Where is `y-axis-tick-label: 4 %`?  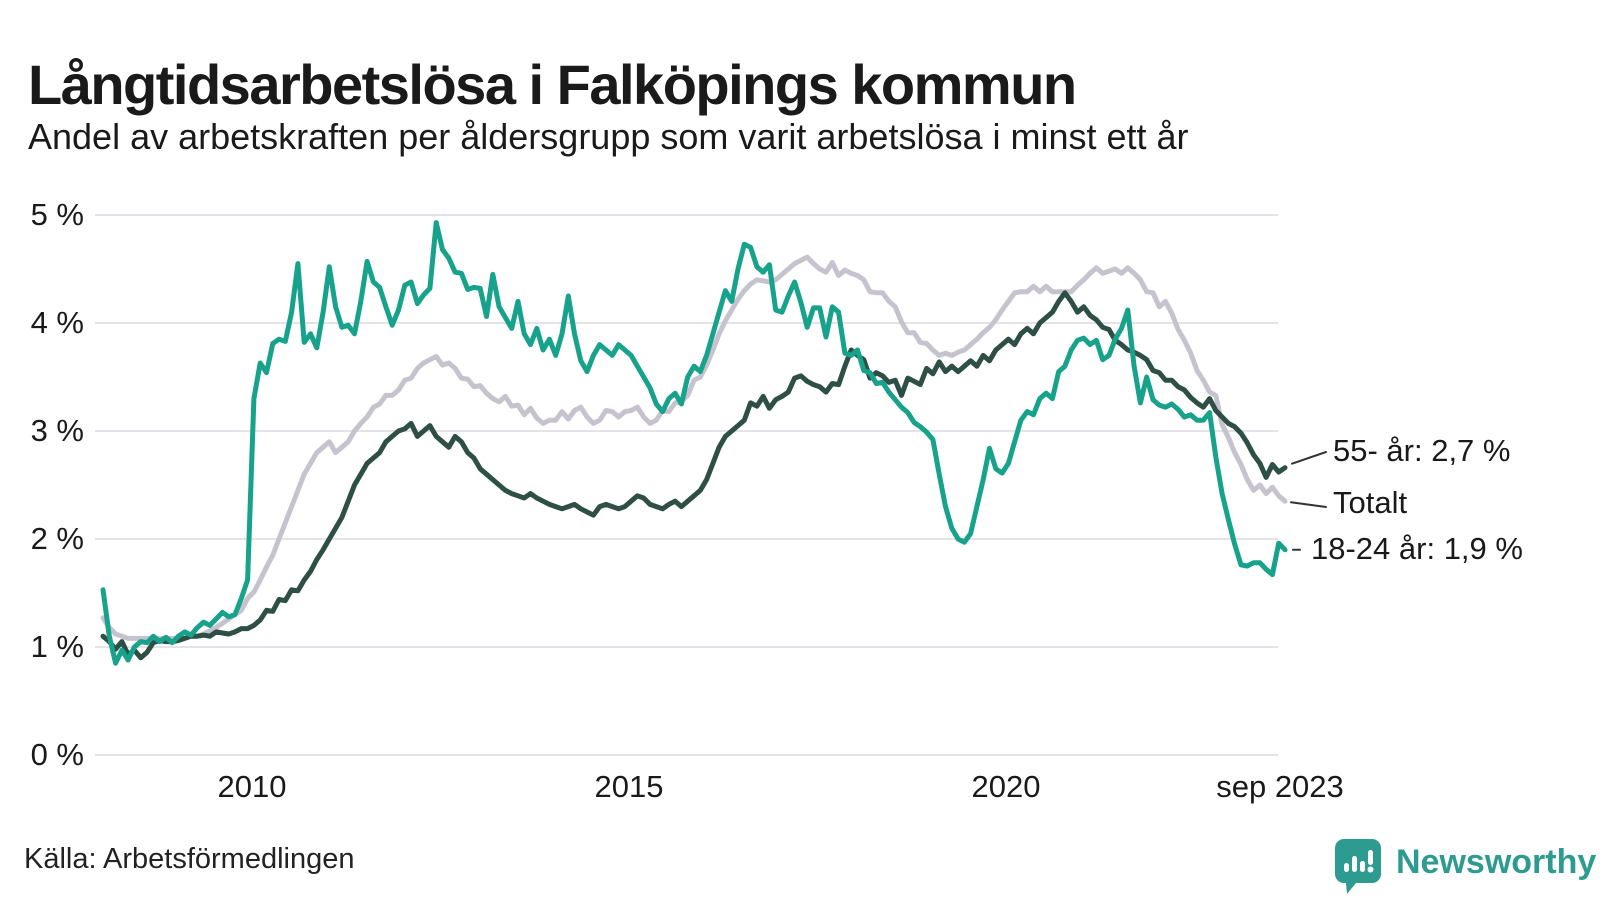 y-axis-tick-label: 4 % is located at coordinates (57, 322).